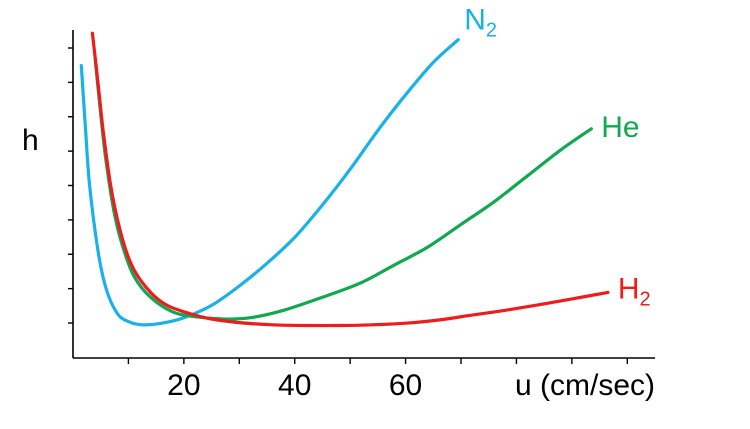 The height and width of the screenshot is (429, 750). What do you see at coordinates (405, 385) in the screenshot?
I see `x-tick-label: 60` at bounding box center [405, 385].